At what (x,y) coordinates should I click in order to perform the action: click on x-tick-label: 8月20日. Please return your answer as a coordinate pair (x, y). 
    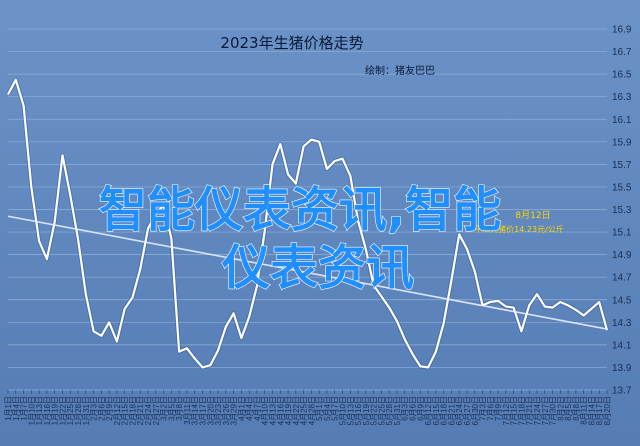
    Looking at the image, I should click on (607, 410).